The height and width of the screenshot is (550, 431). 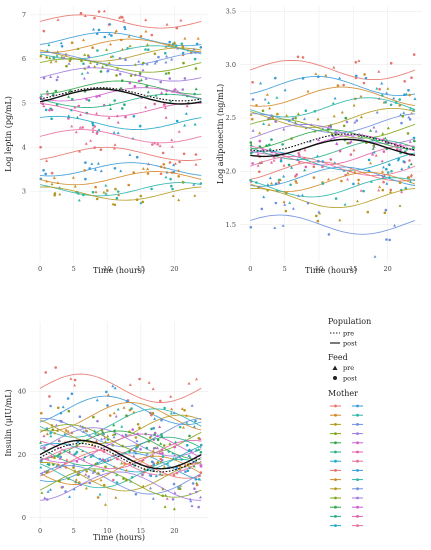 What do you see at coordinates (350, 344) in the screenshot?
I see `legend-post-label: post` at bounding box center [350, 344].